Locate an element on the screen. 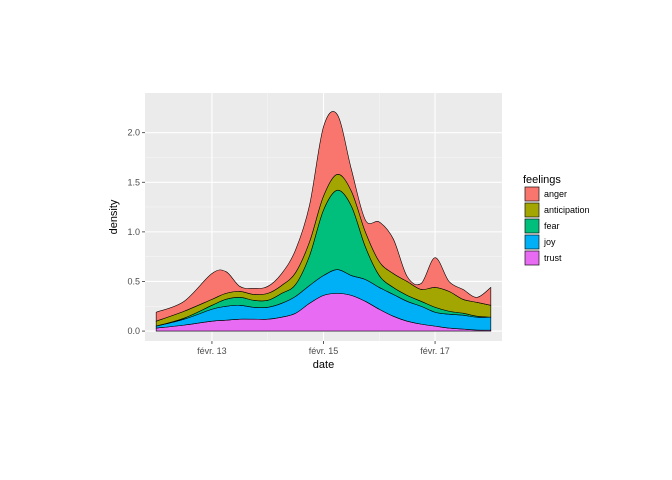 The image size is (672, 480). y-axis-title: density is located at coordinates (114, 216).